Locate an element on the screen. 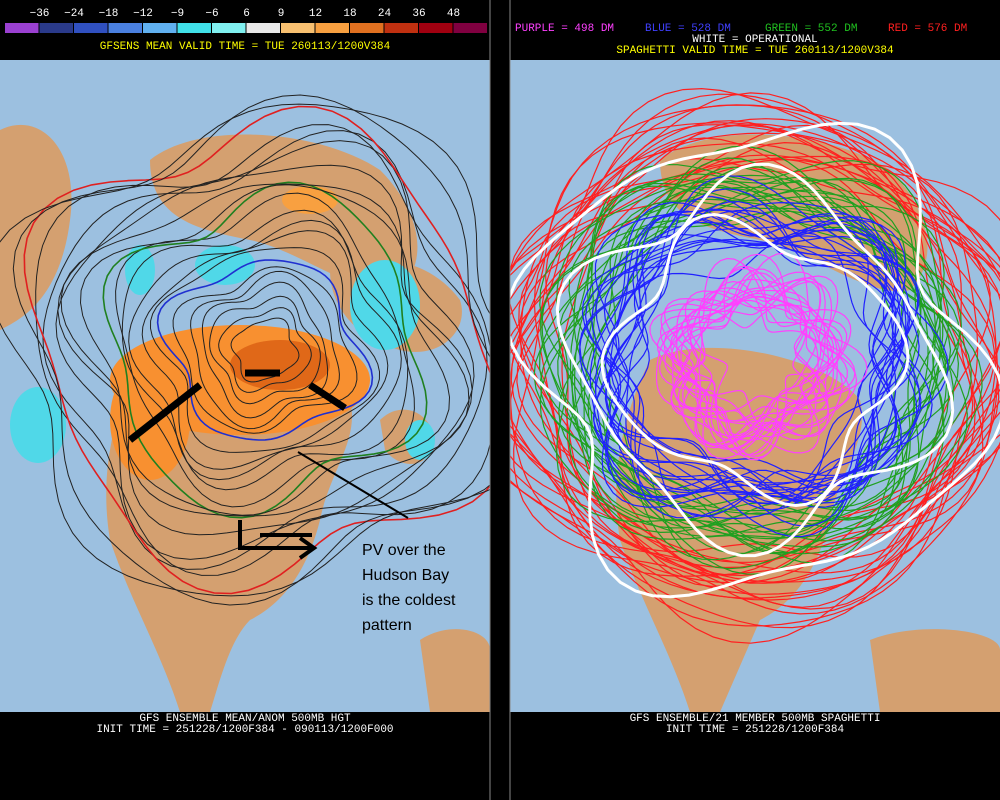 This screenshot has width=1000, height=800. annotation: Hudson Bay is located at coordinates (405, 575).